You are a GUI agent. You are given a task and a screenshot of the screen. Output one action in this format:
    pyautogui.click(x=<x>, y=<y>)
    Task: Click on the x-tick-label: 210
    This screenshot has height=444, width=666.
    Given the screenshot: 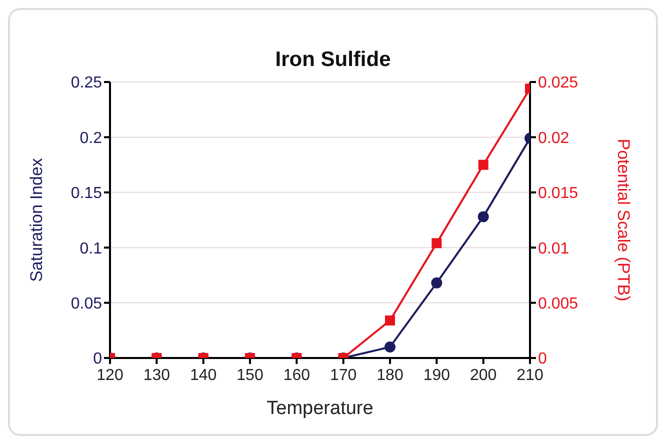 What is the action you would take?
    pyautogui.click(x=530, y=375)
    